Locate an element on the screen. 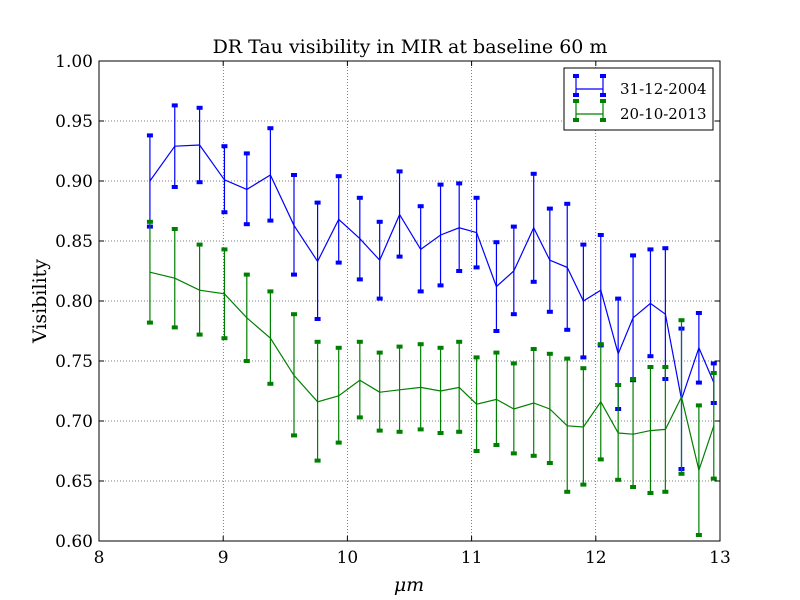 This screenshot has width=800, height=600. legend-entry-2: 20-10-2013 is located at coordinates (639, 111).